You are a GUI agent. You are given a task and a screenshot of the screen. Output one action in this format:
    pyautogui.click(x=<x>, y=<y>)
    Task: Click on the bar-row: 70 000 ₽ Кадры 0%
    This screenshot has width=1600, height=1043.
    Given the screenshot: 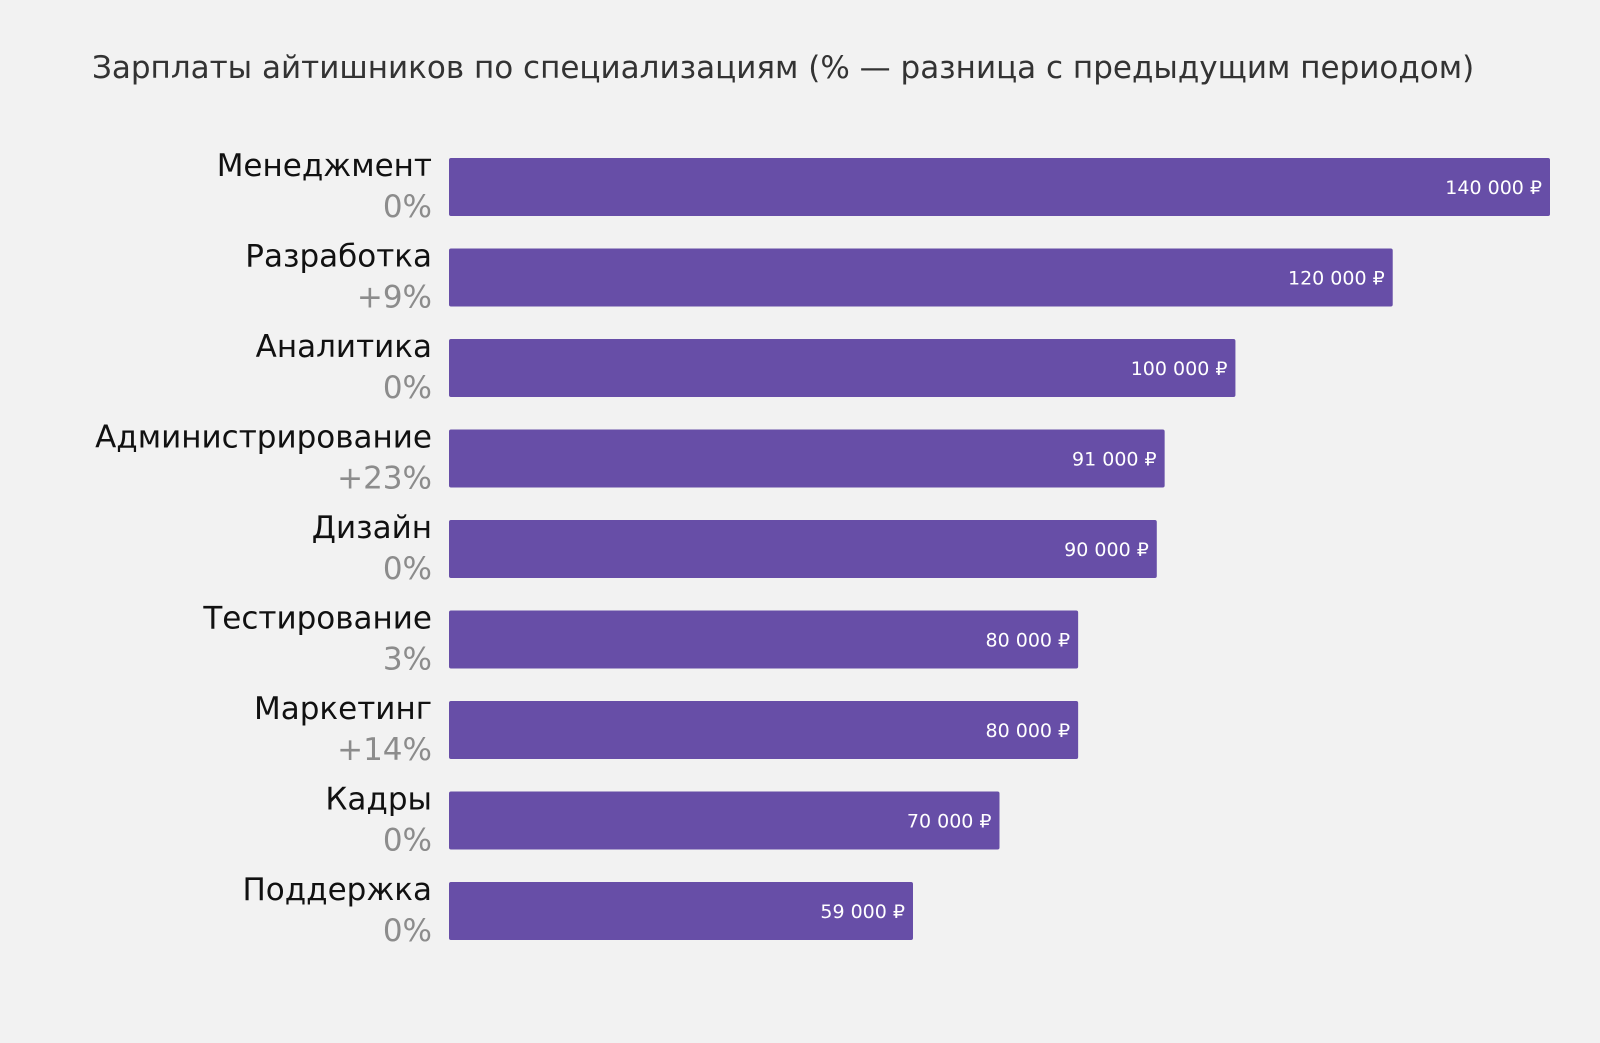 What is the action you would take?
    pyautogui.click(x=662, y=820)
    